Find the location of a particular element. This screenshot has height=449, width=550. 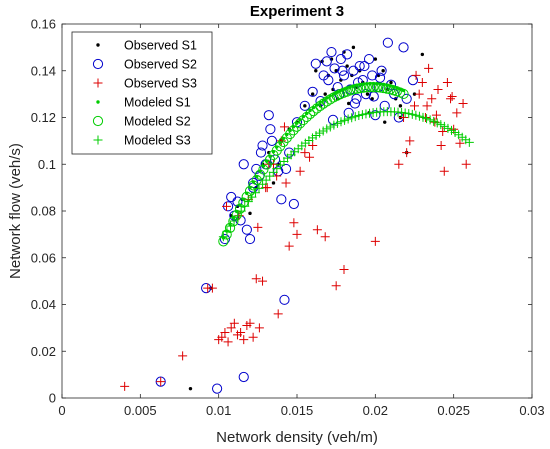

legend-label: Modeled S2 is located at coordinates (157, 122).